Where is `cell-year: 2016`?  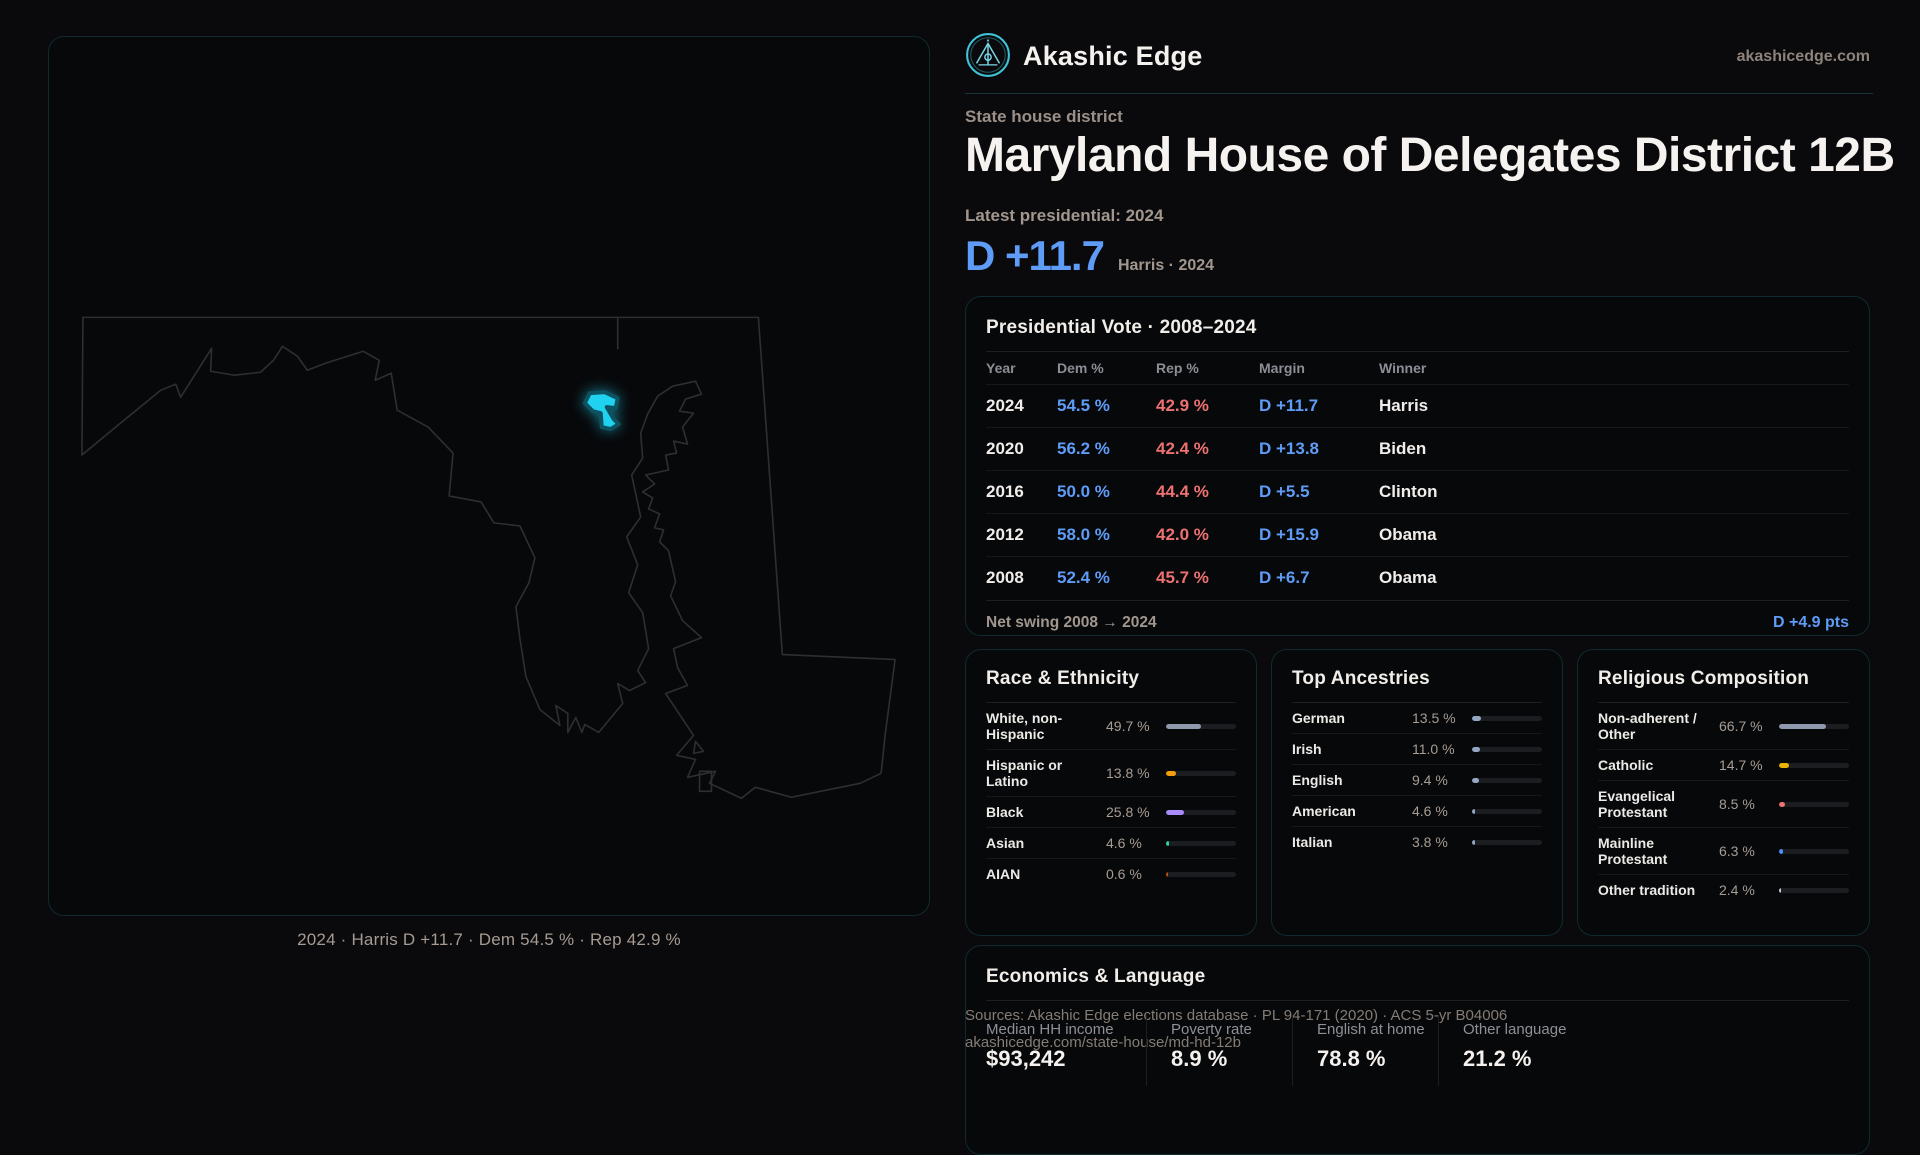
cell-year: 2016 is located at coordinates (1005, 491).